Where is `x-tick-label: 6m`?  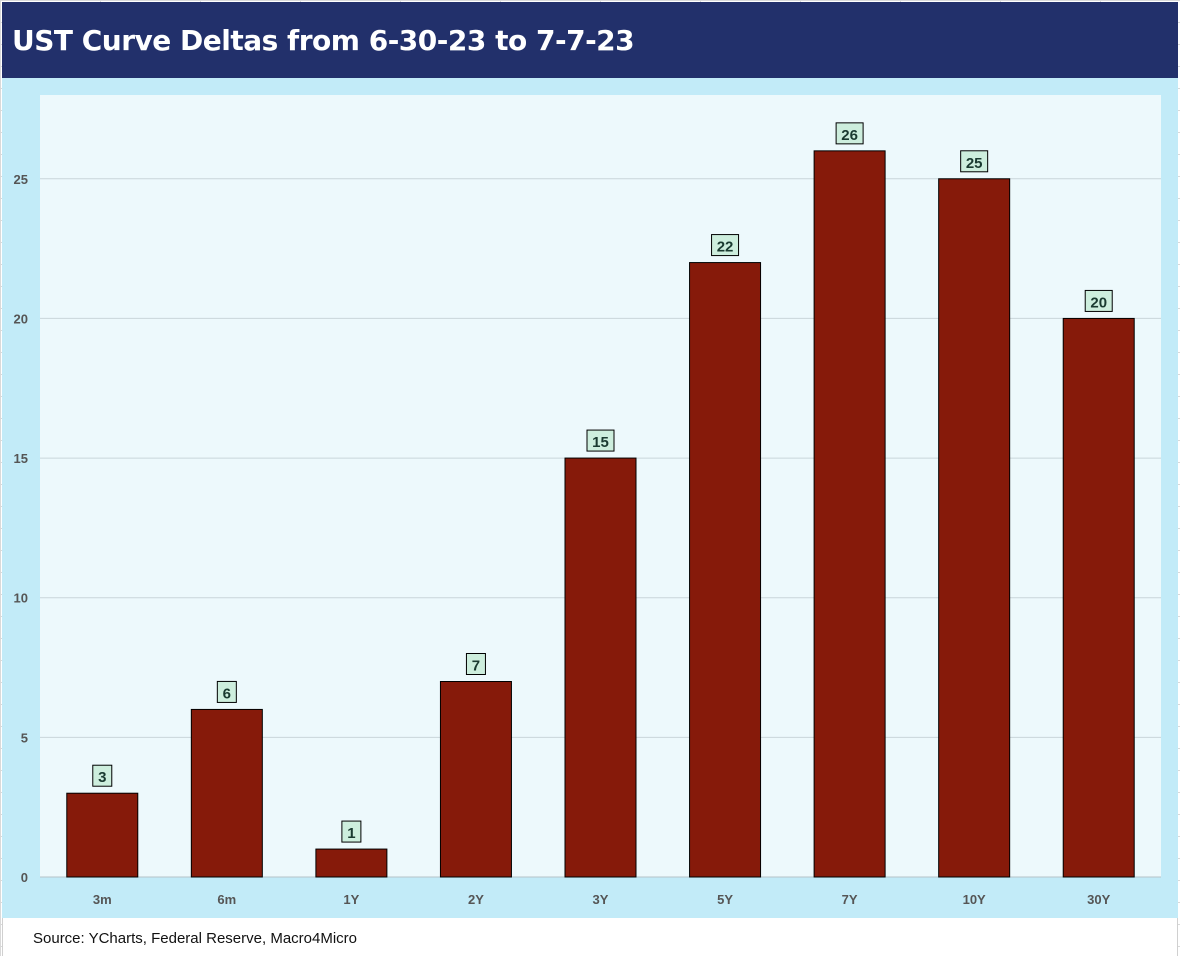
x-tick-label: 6m is located at coordinates (226, 899).